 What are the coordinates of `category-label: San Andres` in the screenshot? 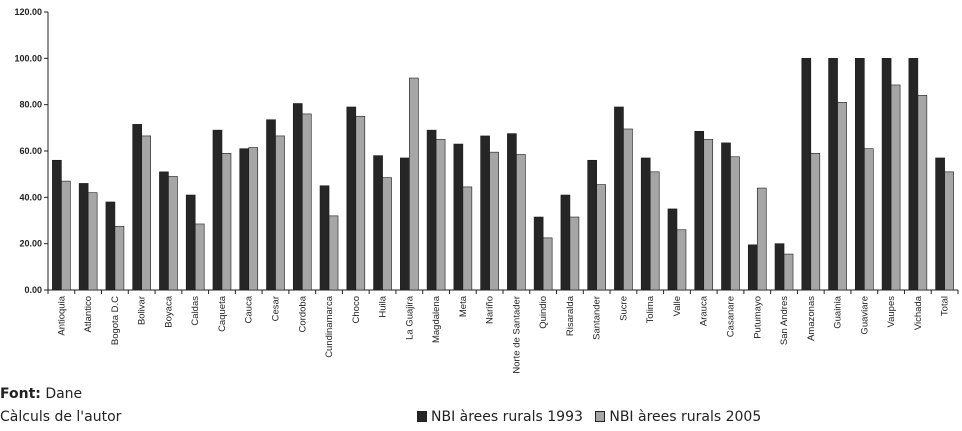 It's located at (784, 320).